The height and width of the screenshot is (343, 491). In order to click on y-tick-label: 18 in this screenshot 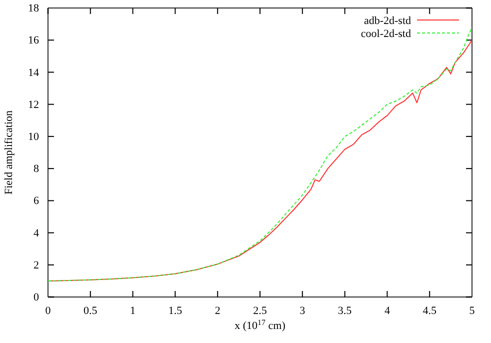, I will do `click(34, 8)`.